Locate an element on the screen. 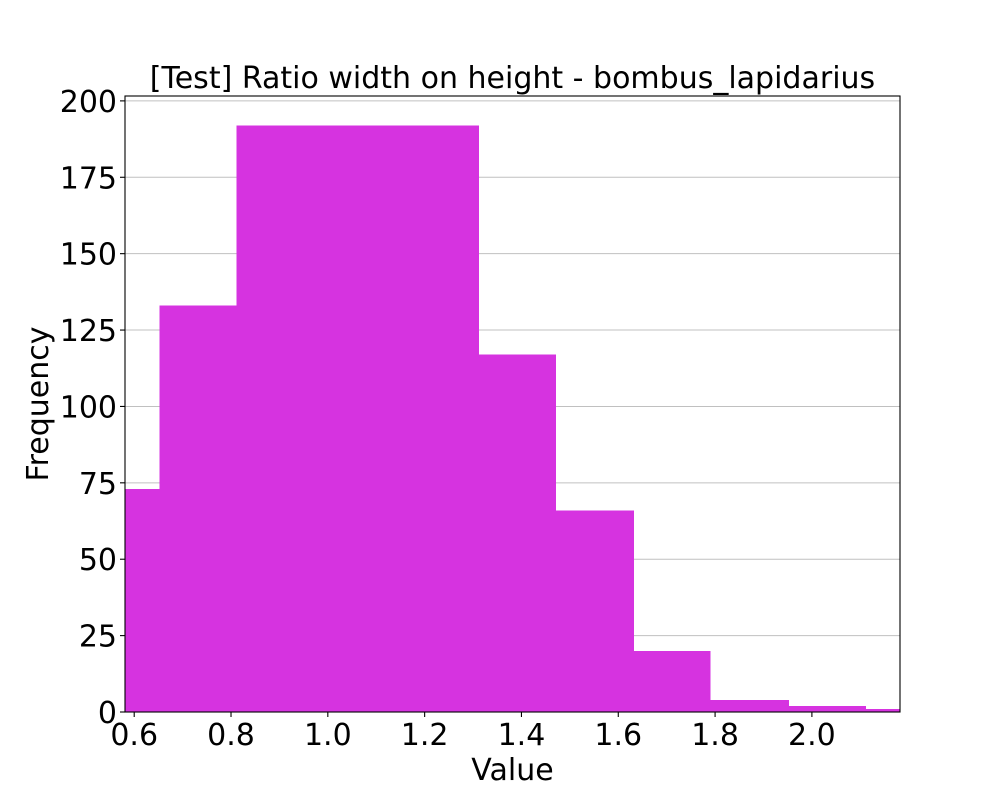  x-tick-label: 1.6 is located at coordinates (618, 735).